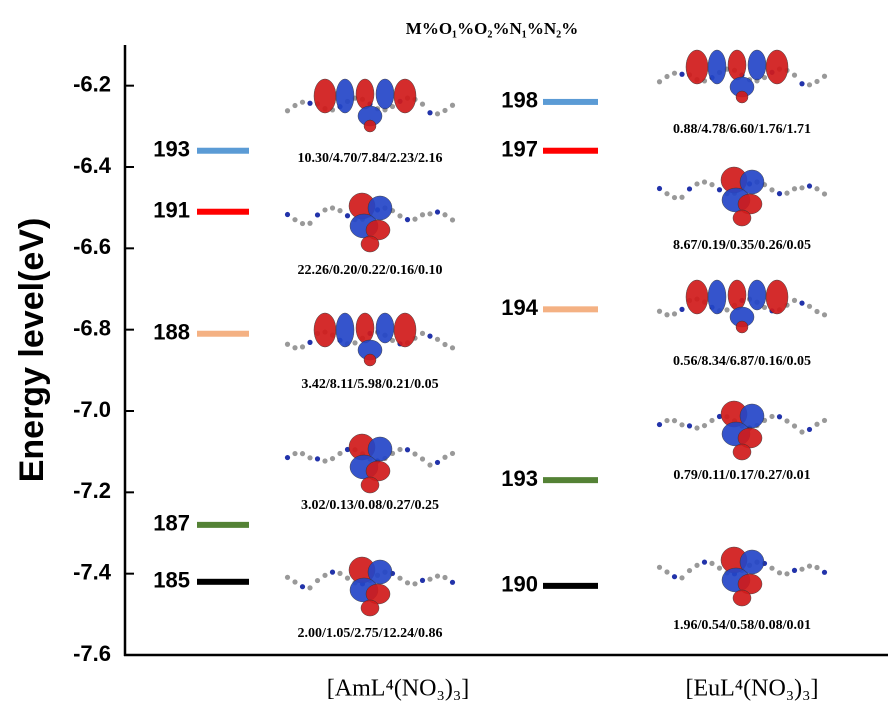  I want to click on y-tick-label: -6.8, so click(92, 327).